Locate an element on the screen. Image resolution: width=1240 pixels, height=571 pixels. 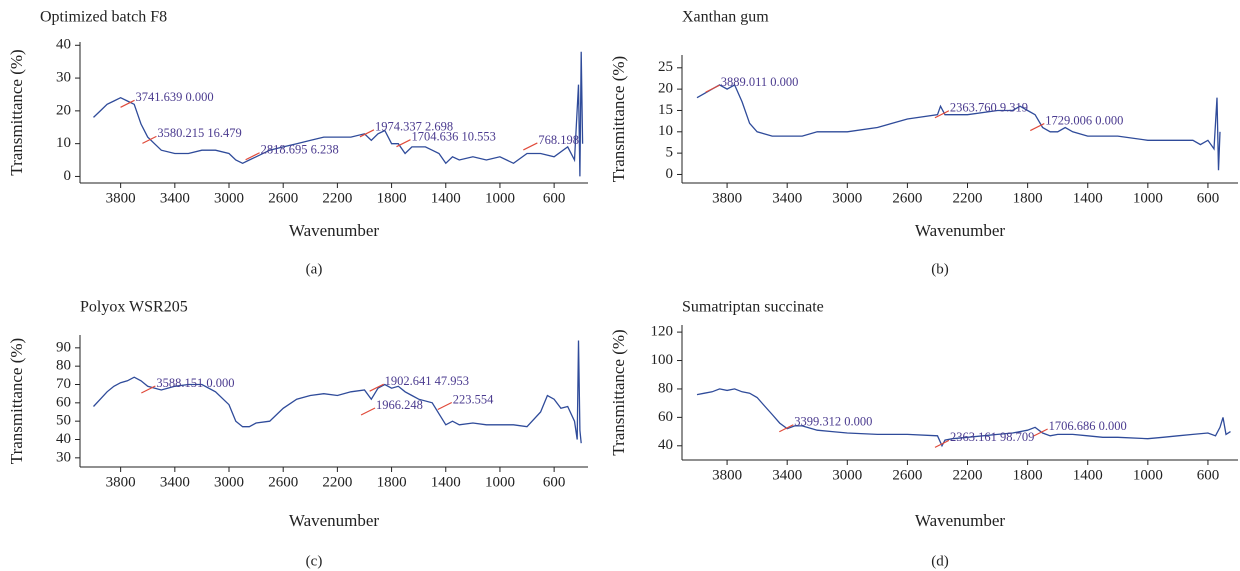
caption: (b) is located at coordinates (940, 269).